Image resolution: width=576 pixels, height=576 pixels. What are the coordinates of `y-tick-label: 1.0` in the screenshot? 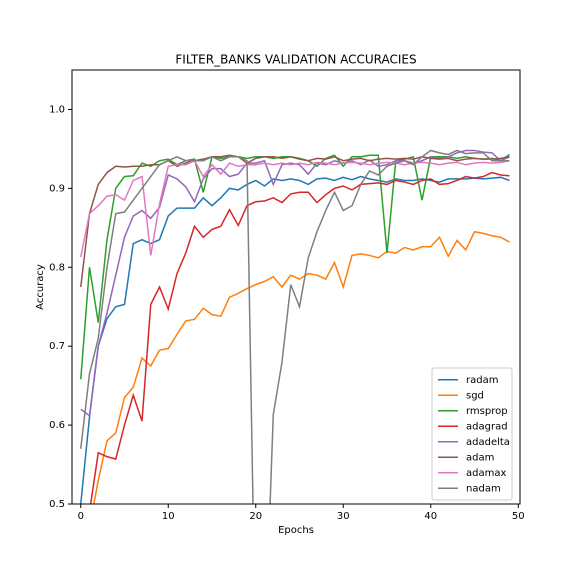 It's located at (57, 109).